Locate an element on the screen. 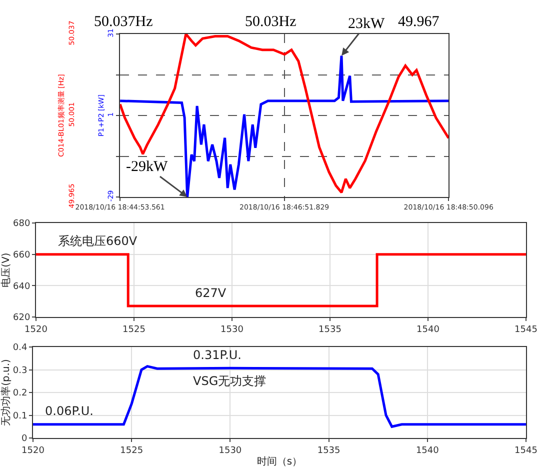 This screenshot has height=469, width=542. annotation: 0.31P.U. is located at coordinates (217, 355).